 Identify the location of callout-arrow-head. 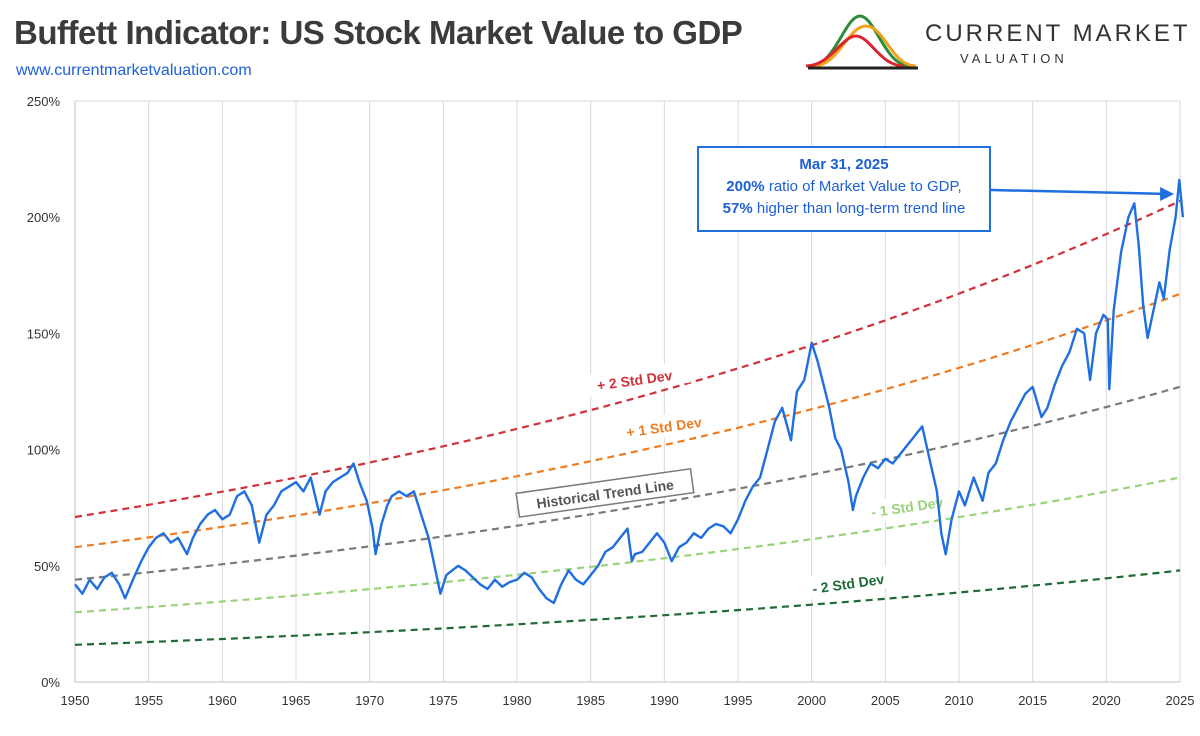
(1167, 193).